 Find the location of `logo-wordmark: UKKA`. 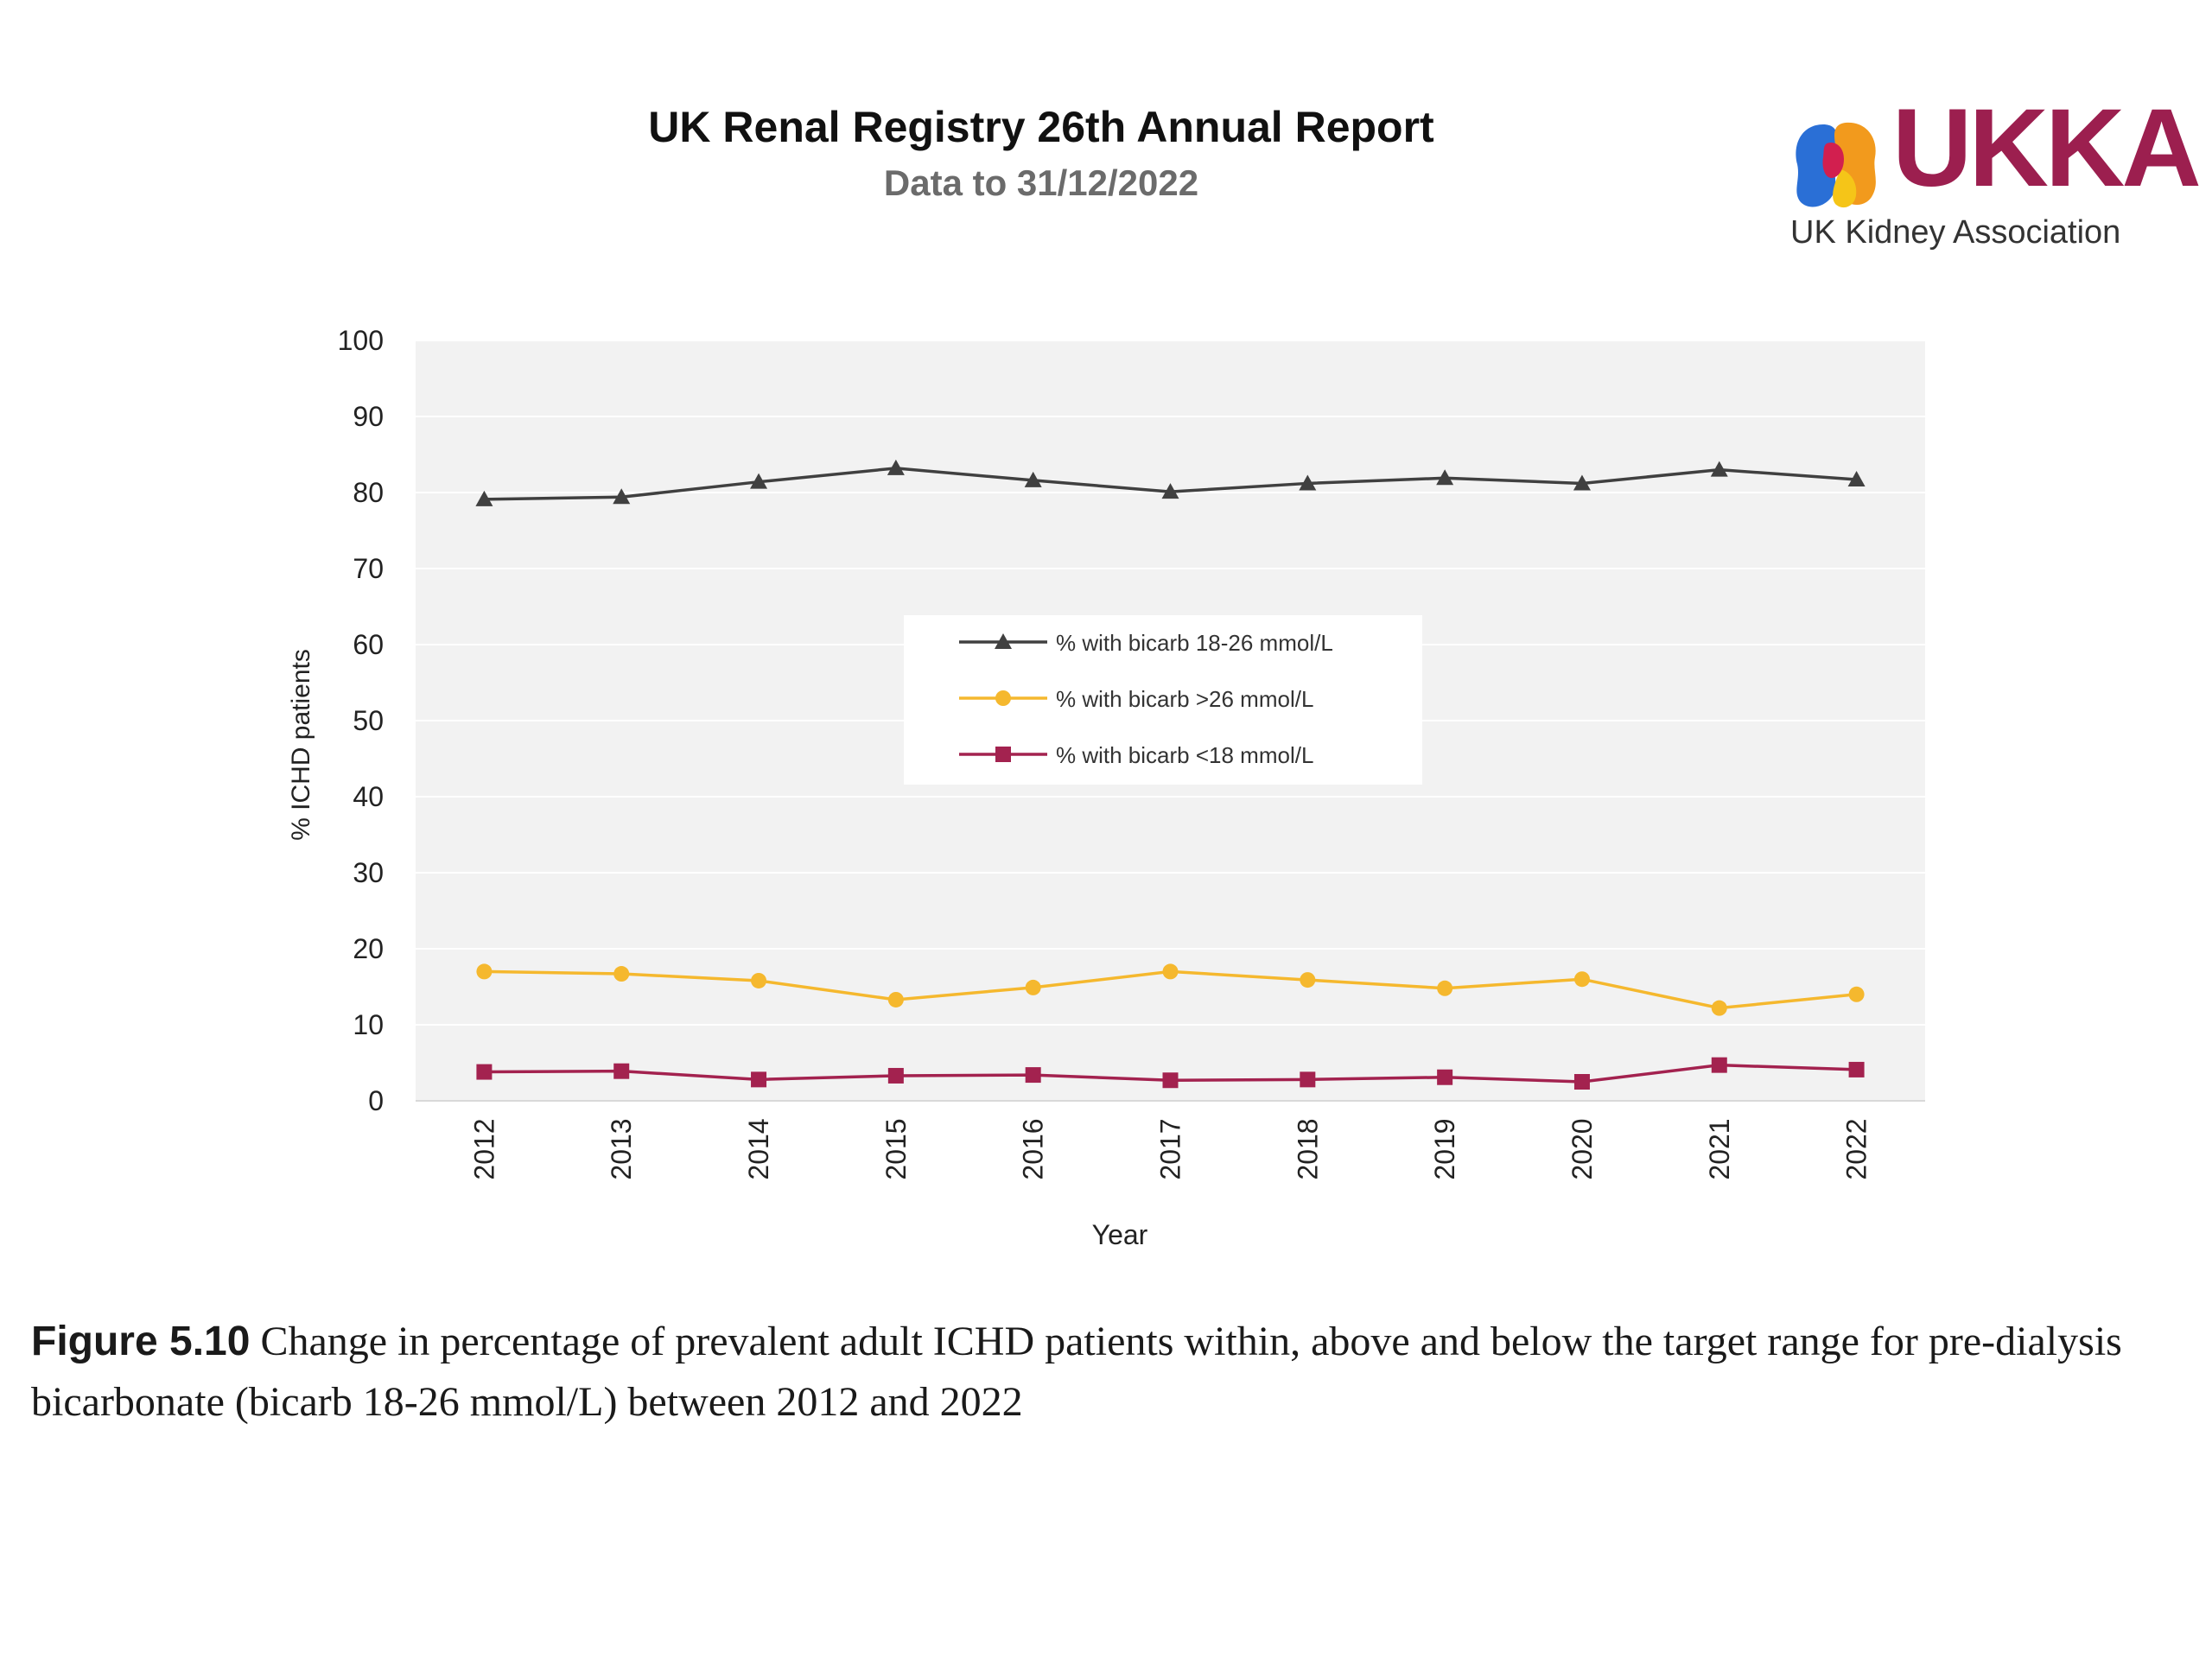

logo-wordmark: UKKA is located at coordinates (2047, 148).